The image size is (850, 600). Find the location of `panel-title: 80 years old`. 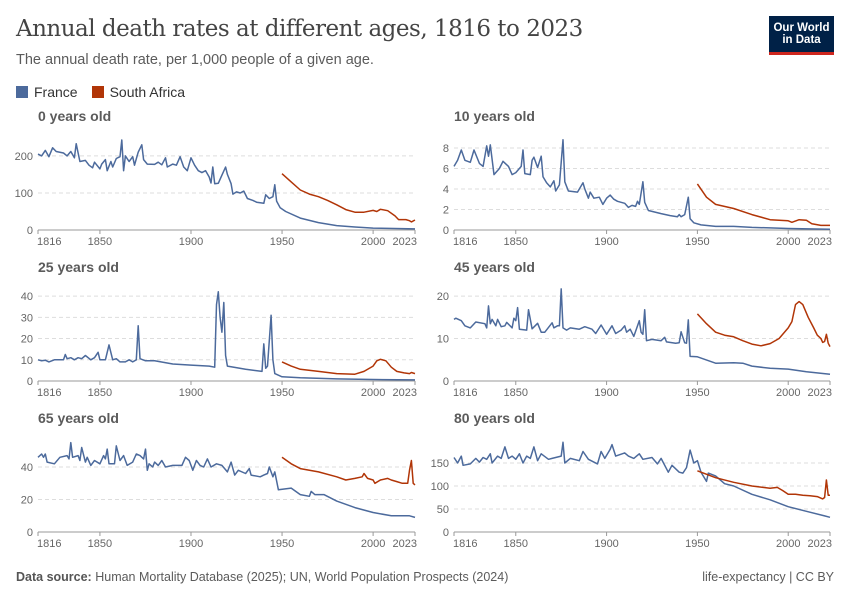

panel-title: 80 years old is located at coordinates (494, 418).